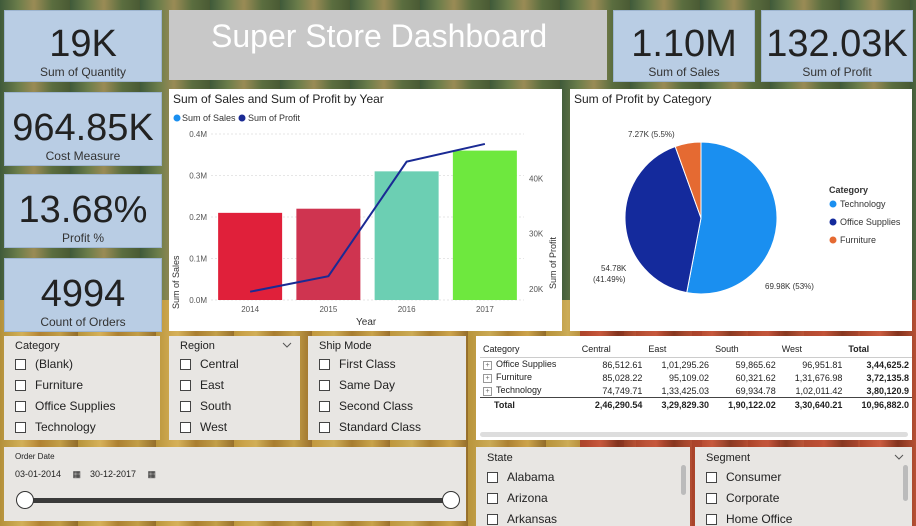 Image resolution: width=916 pixels, height=526 pixels. What do you see at coordinates (484, 225) in the screenshot?
I see `bar-sales-2017` at bounding box center [484, 225].